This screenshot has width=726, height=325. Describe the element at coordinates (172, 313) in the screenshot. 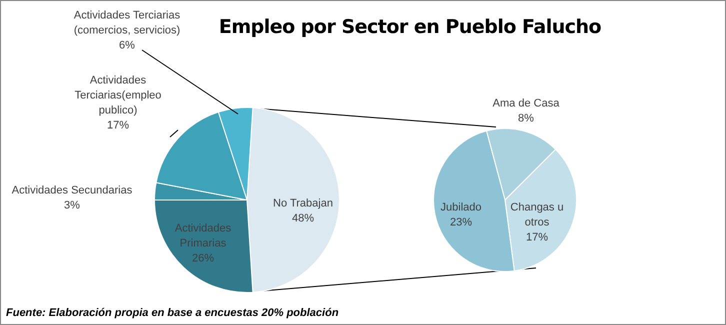

I see `source-note: Fuente: Elaboración propia en base a encuestas 20% población` at that location.